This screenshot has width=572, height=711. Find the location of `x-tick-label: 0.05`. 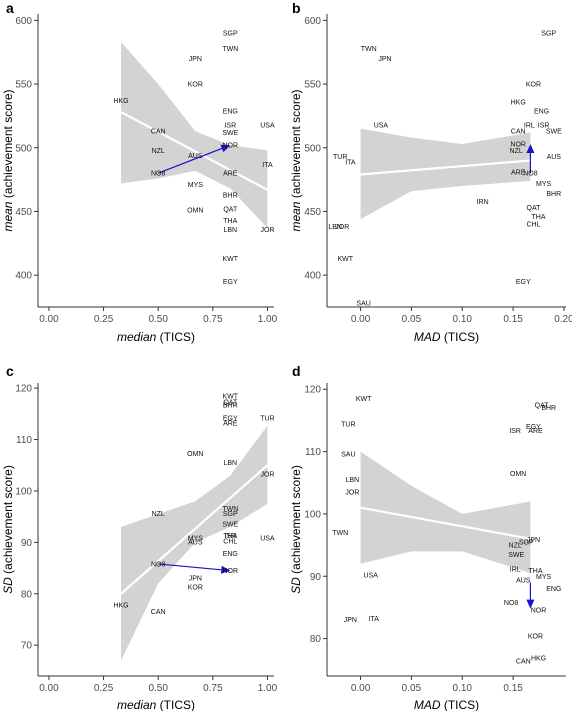

x-tick-label: 0.05 is located at coordinates (412, 688).